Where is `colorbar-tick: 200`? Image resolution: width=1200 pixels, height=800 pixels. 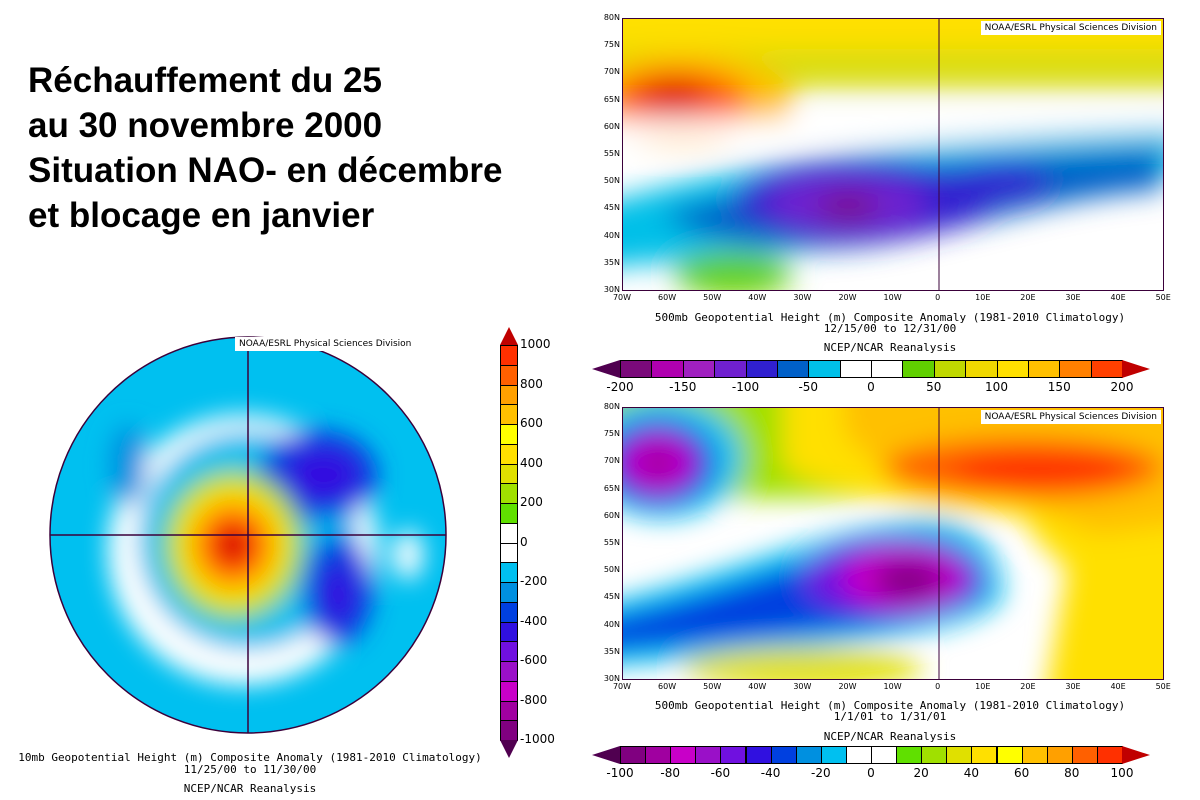
colorbar-tick: 200 is located at coordinates (531, 502).